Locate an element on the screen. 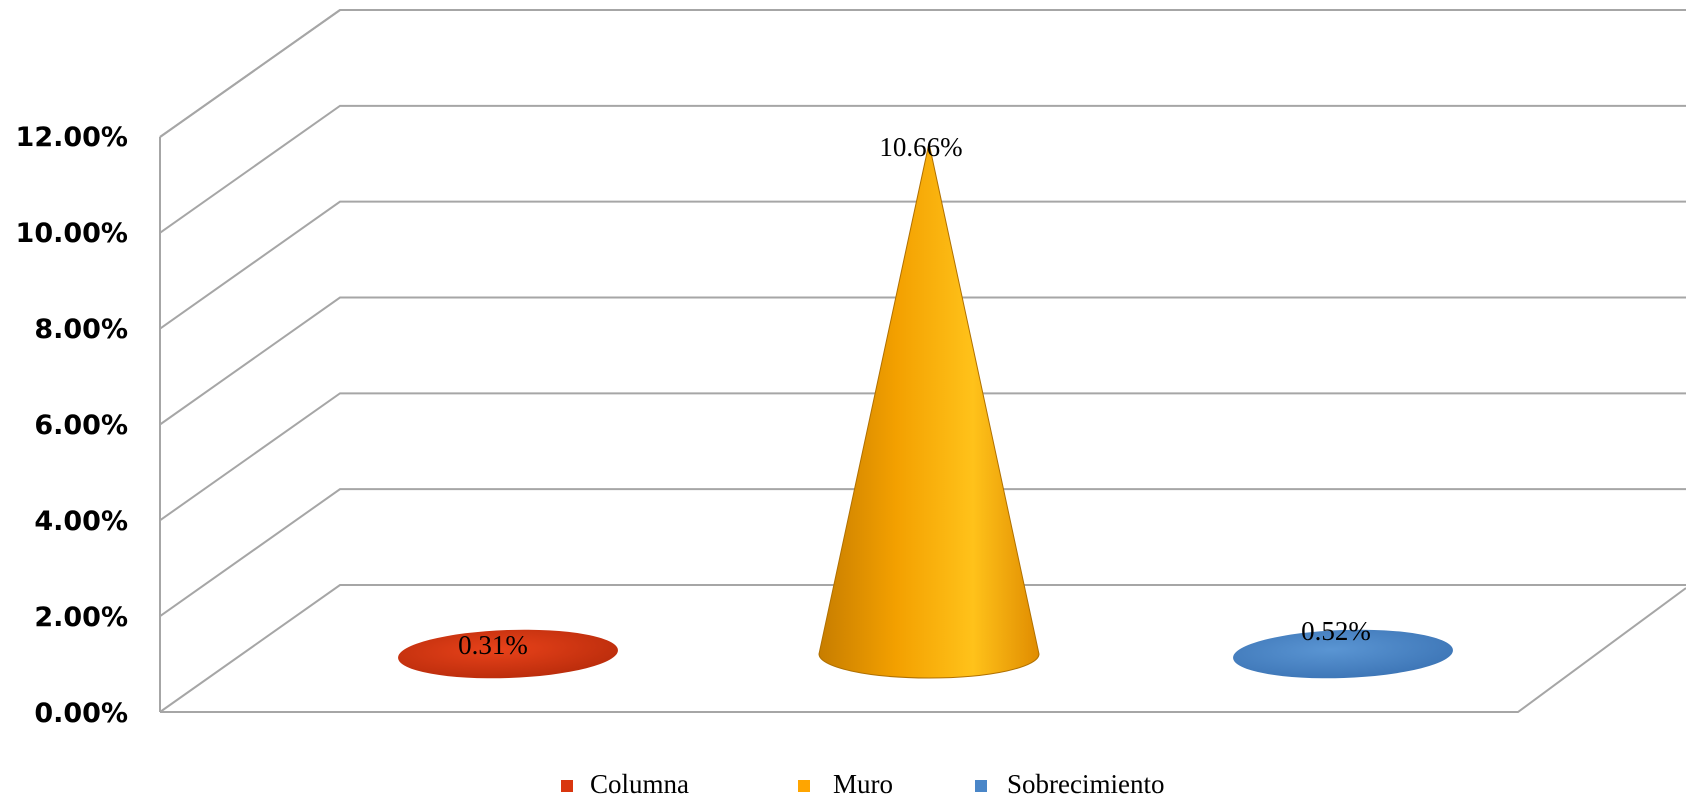  legend-label-columna: Columna is located at coordinates (639, 784).